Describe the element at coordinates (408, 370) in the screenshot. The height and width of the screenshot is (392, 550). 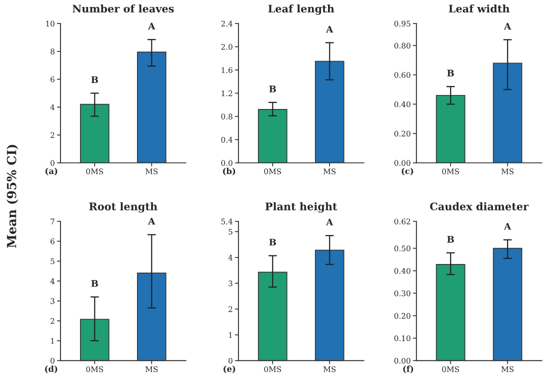
I see `text: (f)` at that location.